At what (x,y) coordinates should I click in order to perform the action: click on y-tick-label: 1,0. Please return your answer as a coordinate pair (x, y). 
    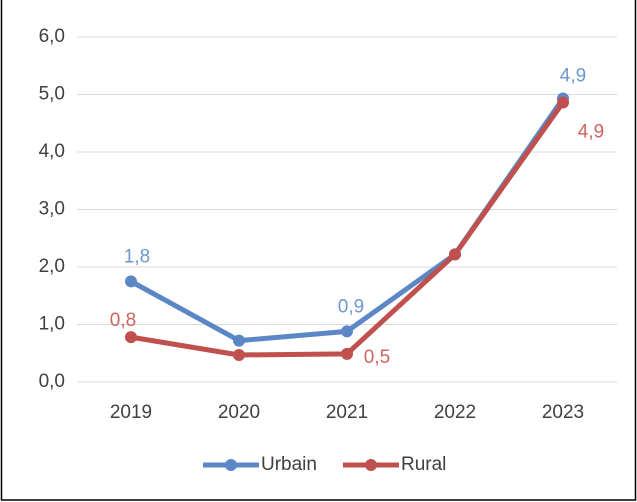
    Looking at the image, I should click on (52, 324).